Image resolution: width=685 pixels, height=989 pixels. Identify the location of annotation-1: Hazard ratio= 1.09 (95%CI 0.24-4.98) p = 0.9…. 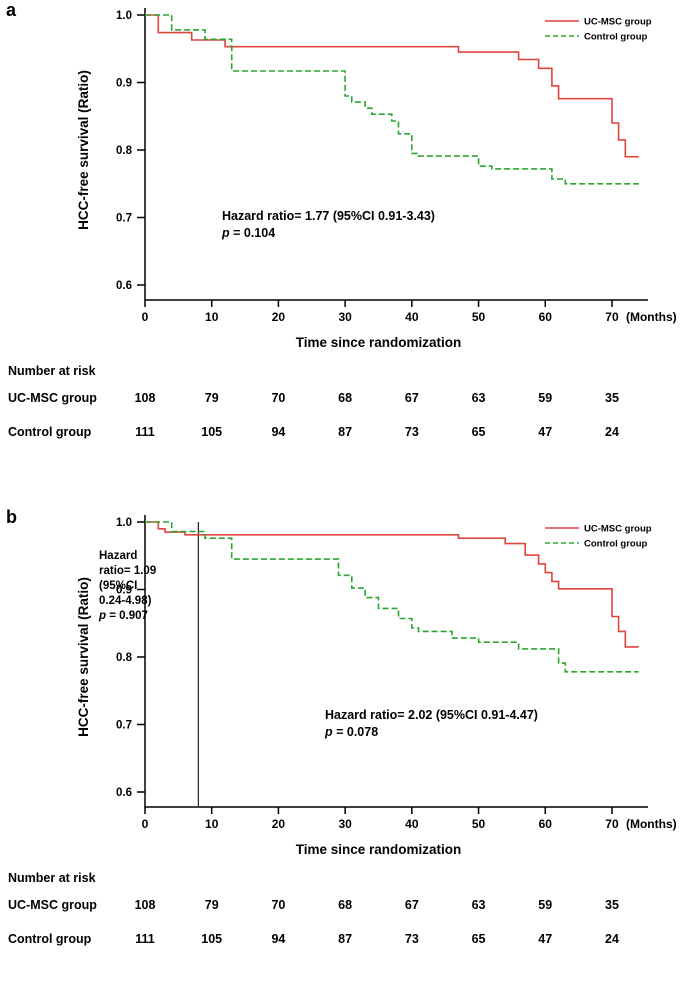
(127, 586).